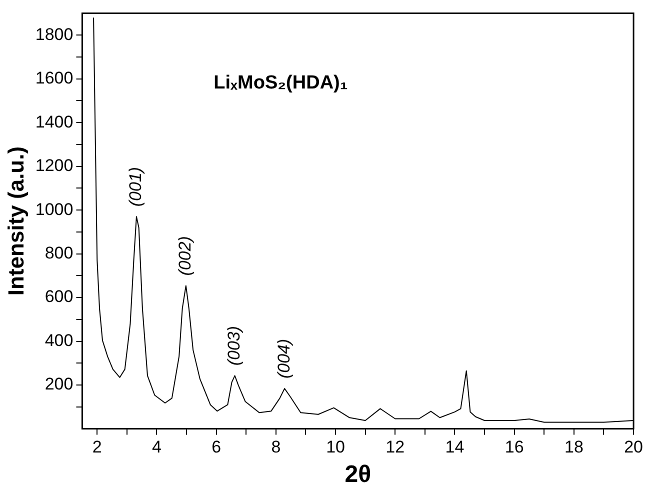  What do you see at coordinates (395, 447) in the screenshot?
I see `x-tick-label: 12` at bounding box center [395, 447].